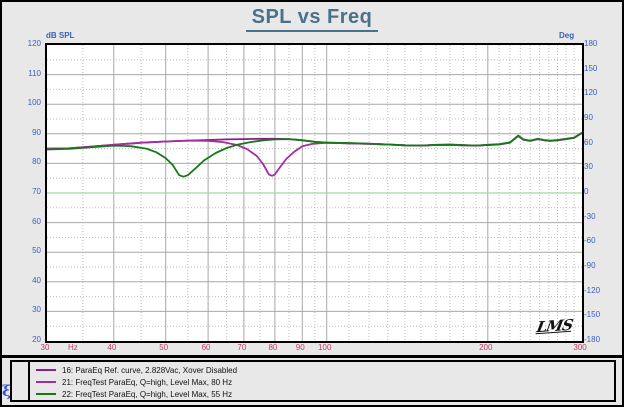  I want to click on y-left-tick-label: 70, so click(36, 191).